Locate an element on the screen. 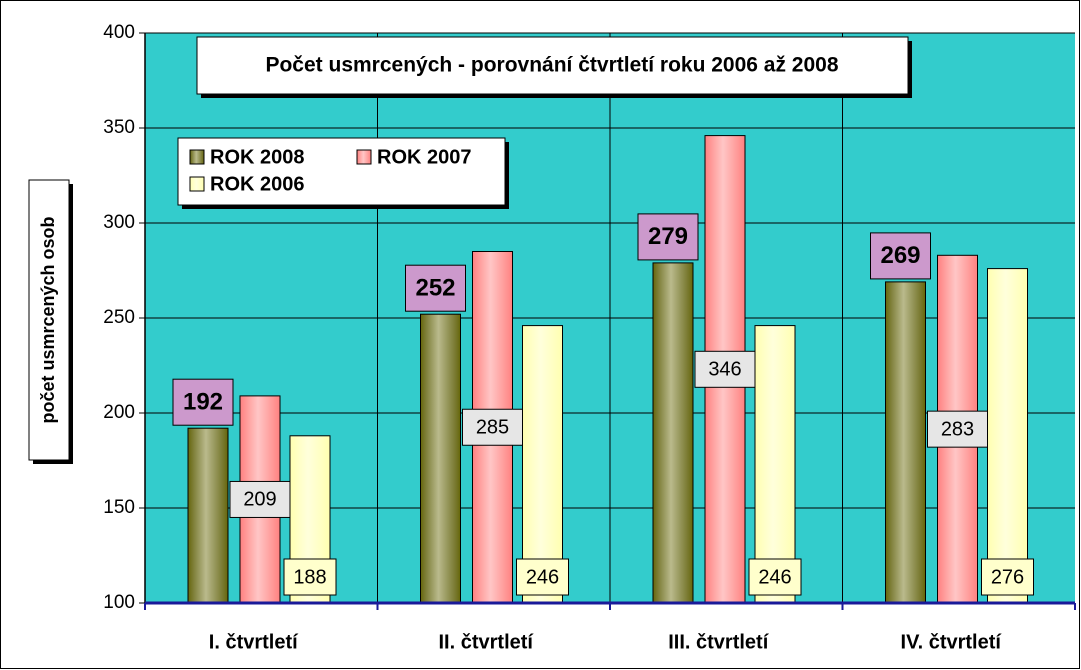 The image size is (1081, 670). data-label: 269 is located at coordinates (900, 255).